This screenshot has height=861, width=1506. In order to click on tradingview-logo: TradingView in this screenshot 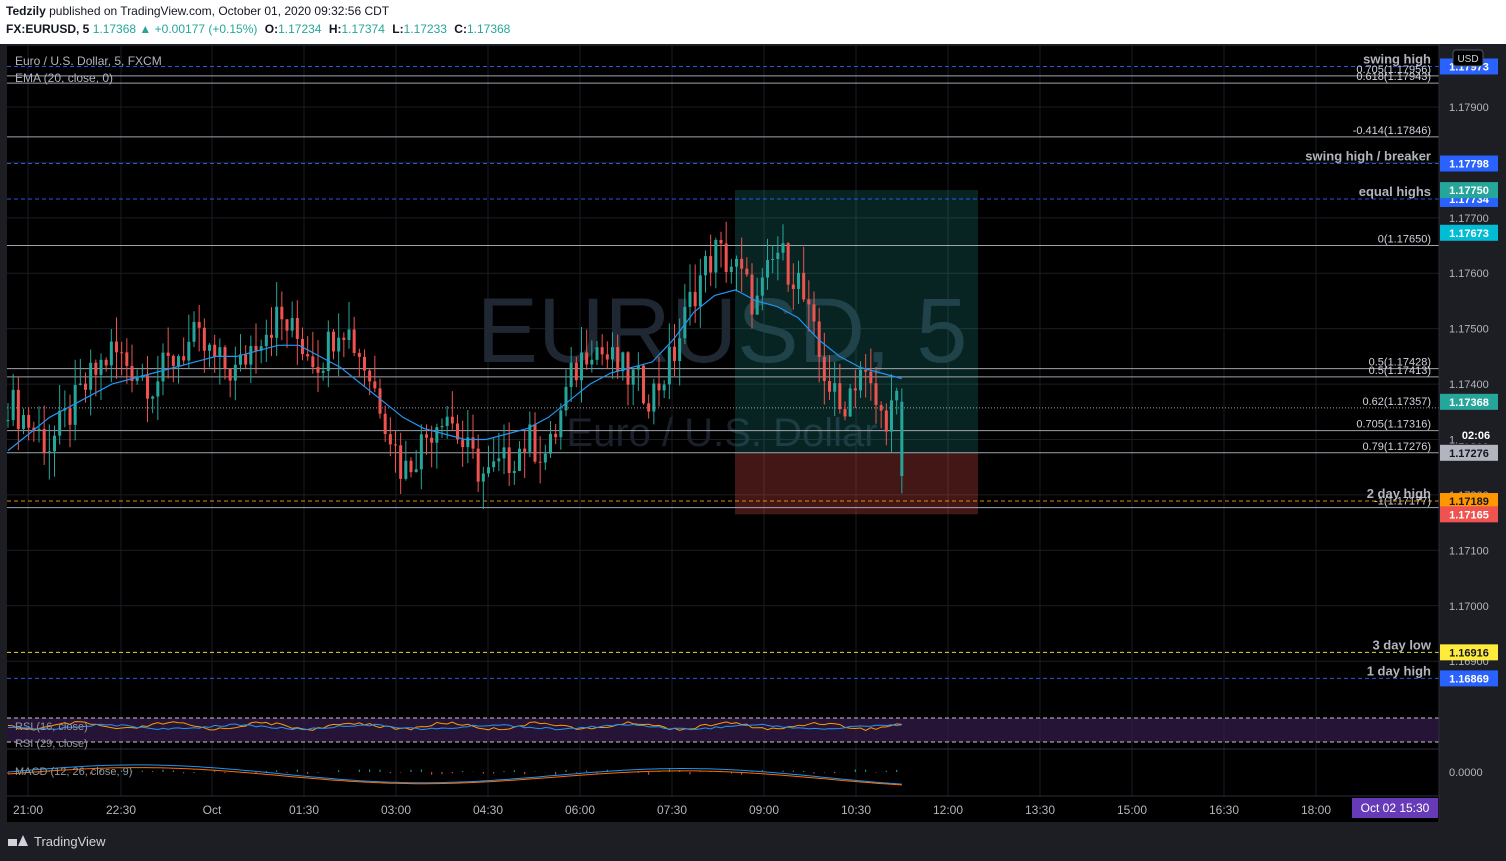, I will do `click(57, 841)`.